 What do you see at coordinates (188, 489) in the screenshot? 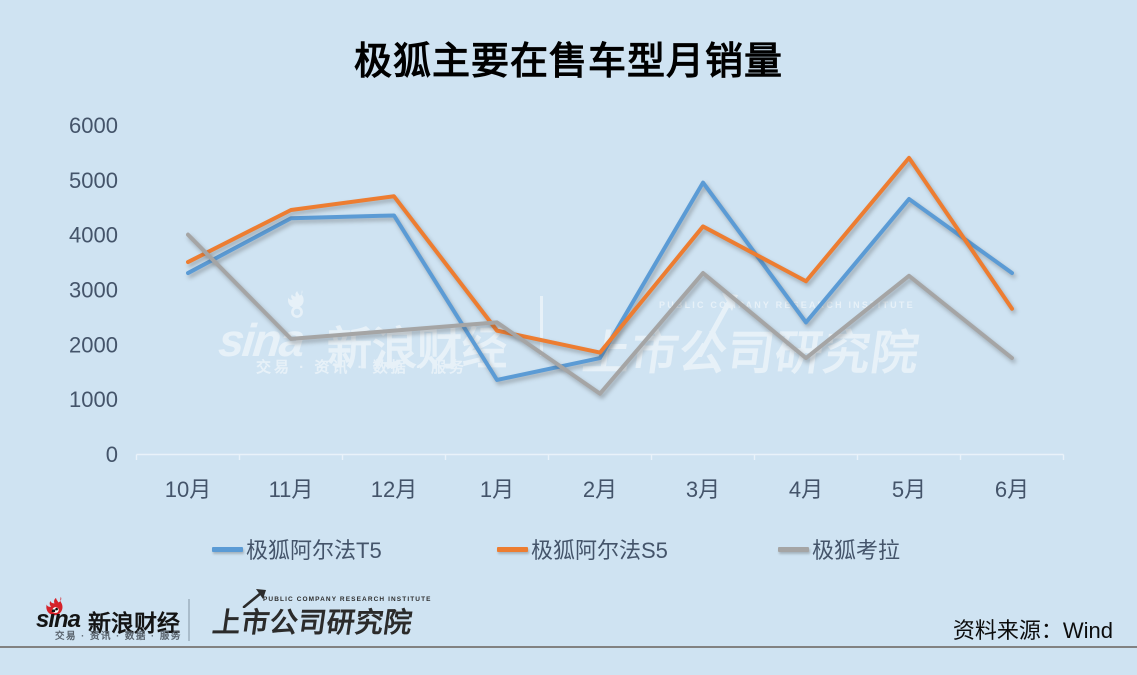
I see `x-axis-label: 10月` at bounding box center [188, 489].